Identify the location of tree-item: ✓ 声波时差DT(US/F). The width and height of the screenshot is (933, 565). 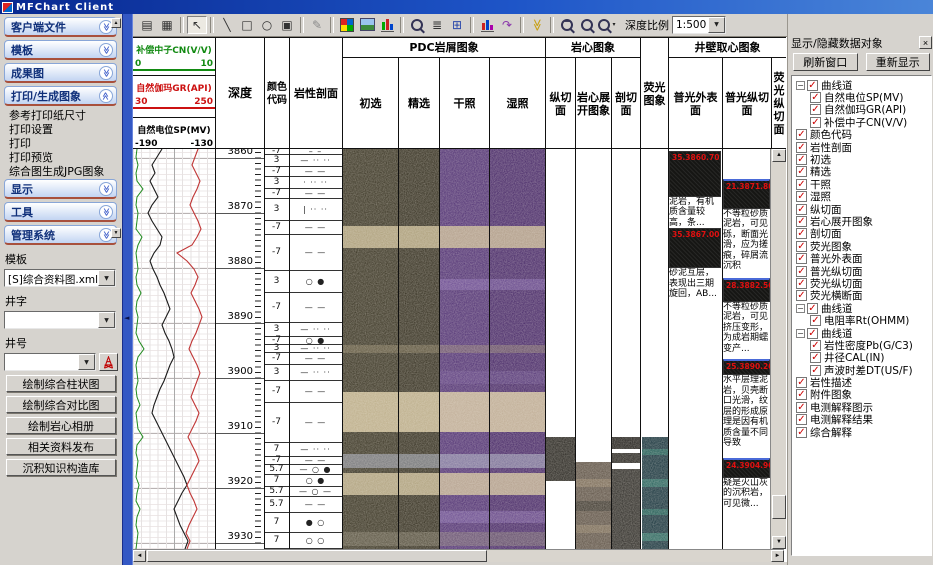
(862, 370).